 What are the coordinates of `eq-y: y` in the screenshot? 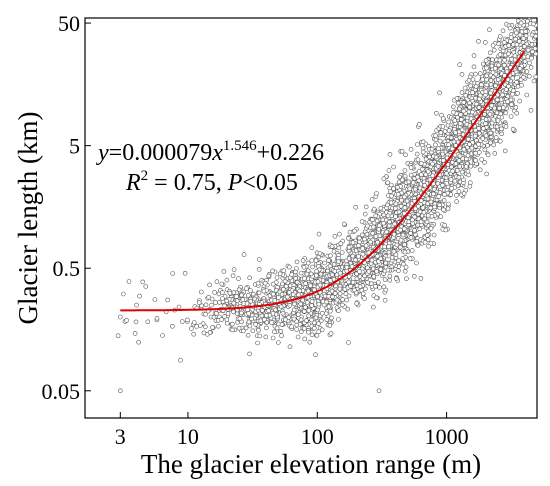 It's located at (102, 153).